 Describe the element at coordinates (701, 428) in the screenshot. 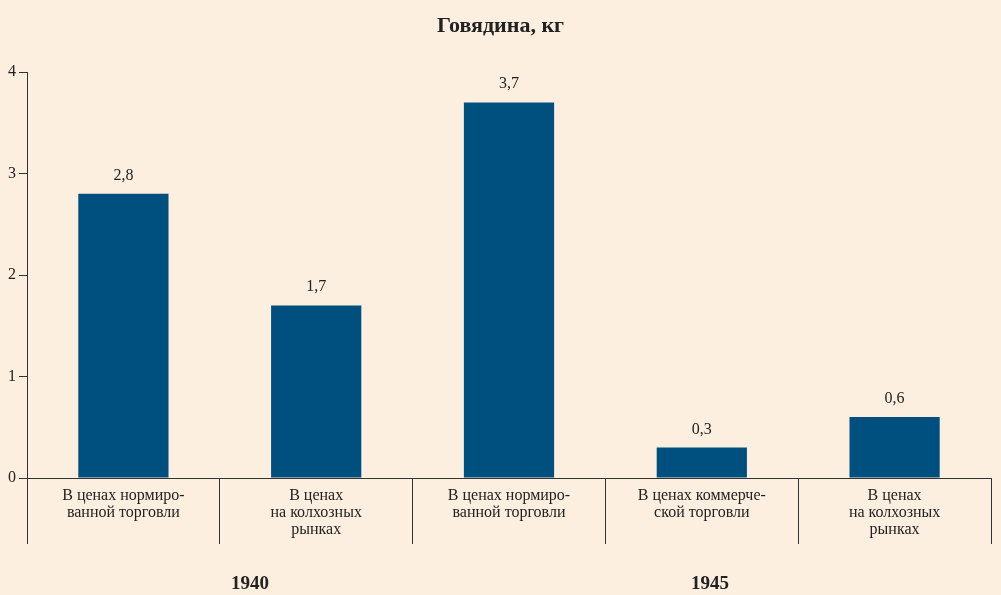

I see `data-label: 0,3` at that location.